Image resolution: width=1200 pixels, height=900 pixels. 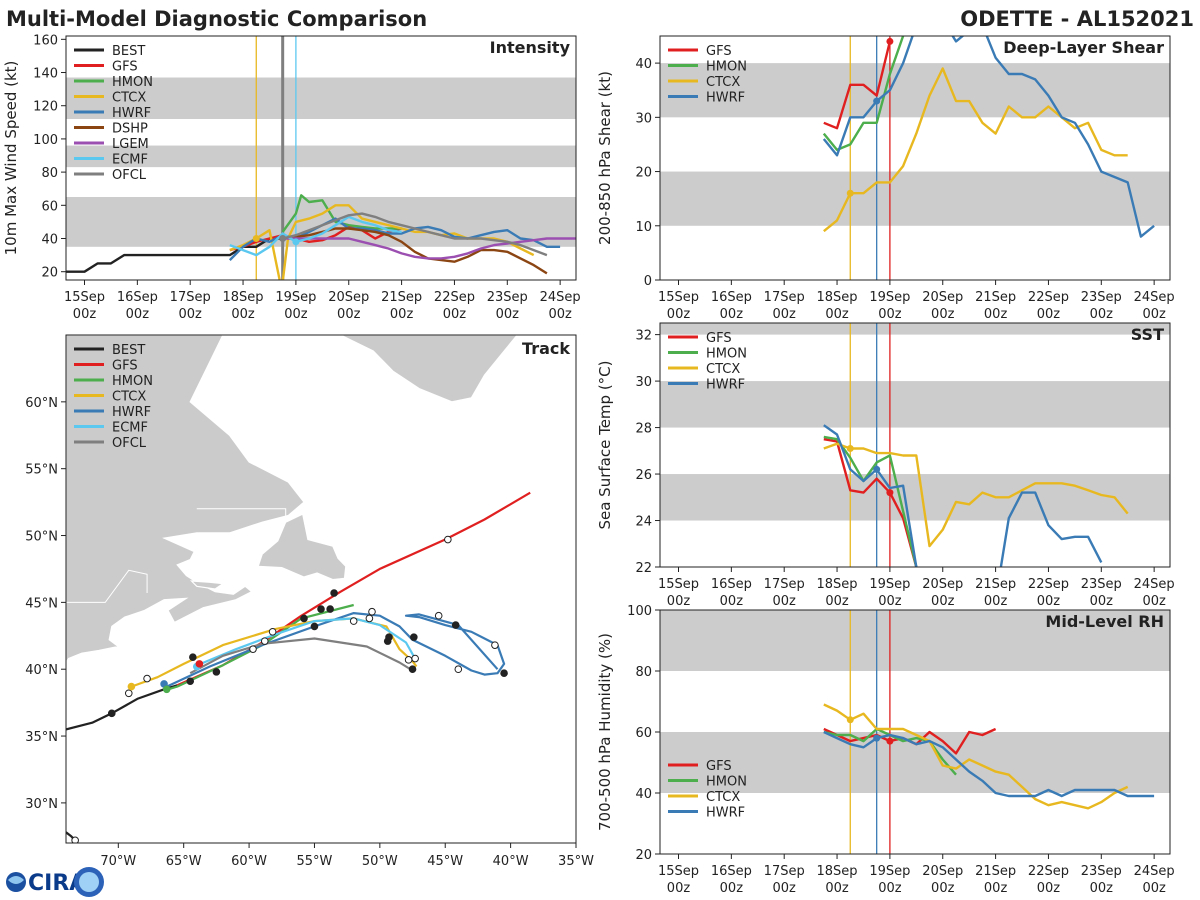 I want to click on rh-xtick-label: 19Sep, so click(x=889, y=871).